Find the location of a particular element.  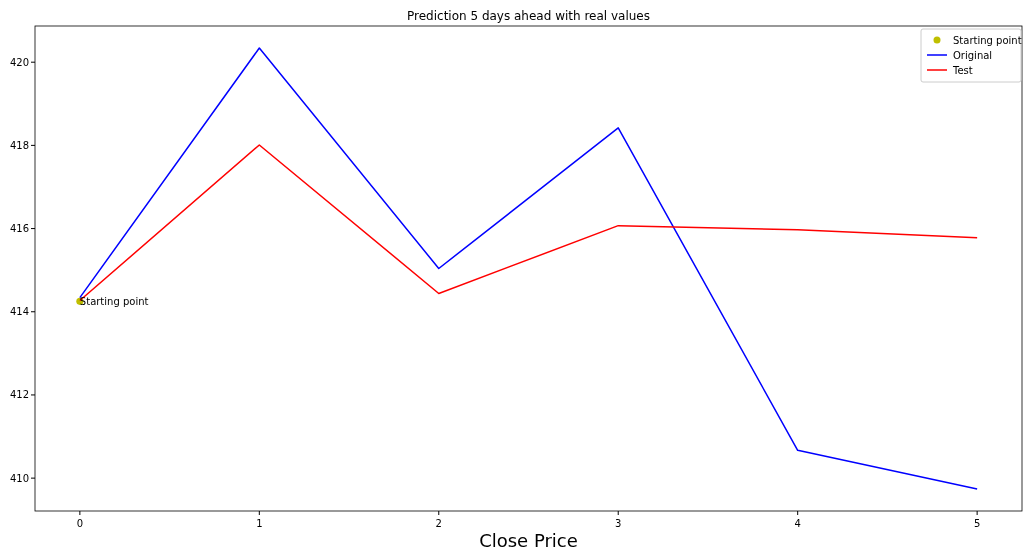

legend-label: Starting point is located at coordinates (987, 40).